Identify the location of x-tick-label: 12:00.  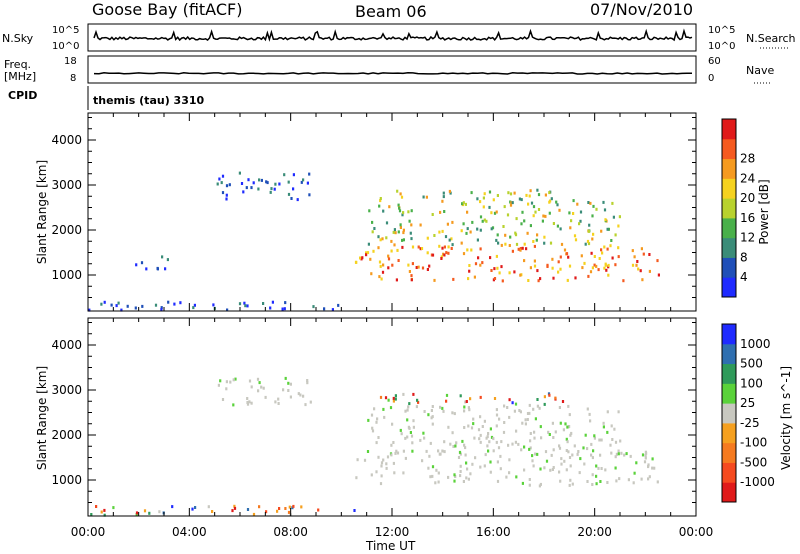
(392, 532).